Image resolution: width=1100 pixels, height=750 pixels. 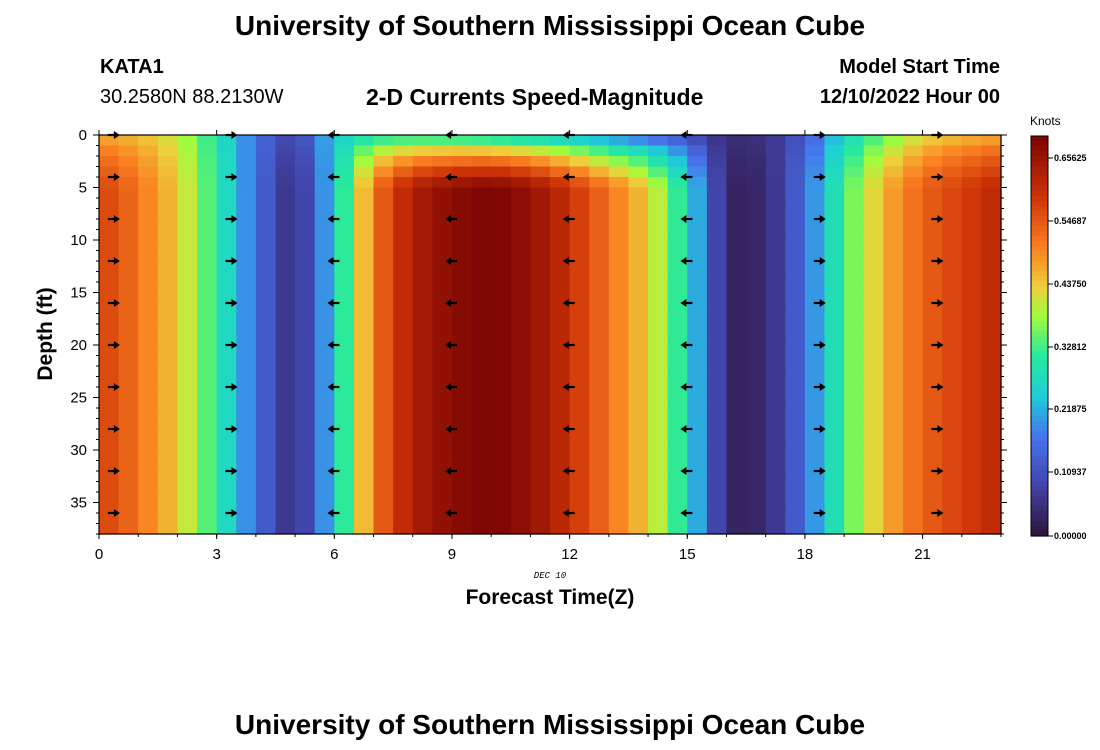 I want to click on arrow-head, so click(x=822, y=219).